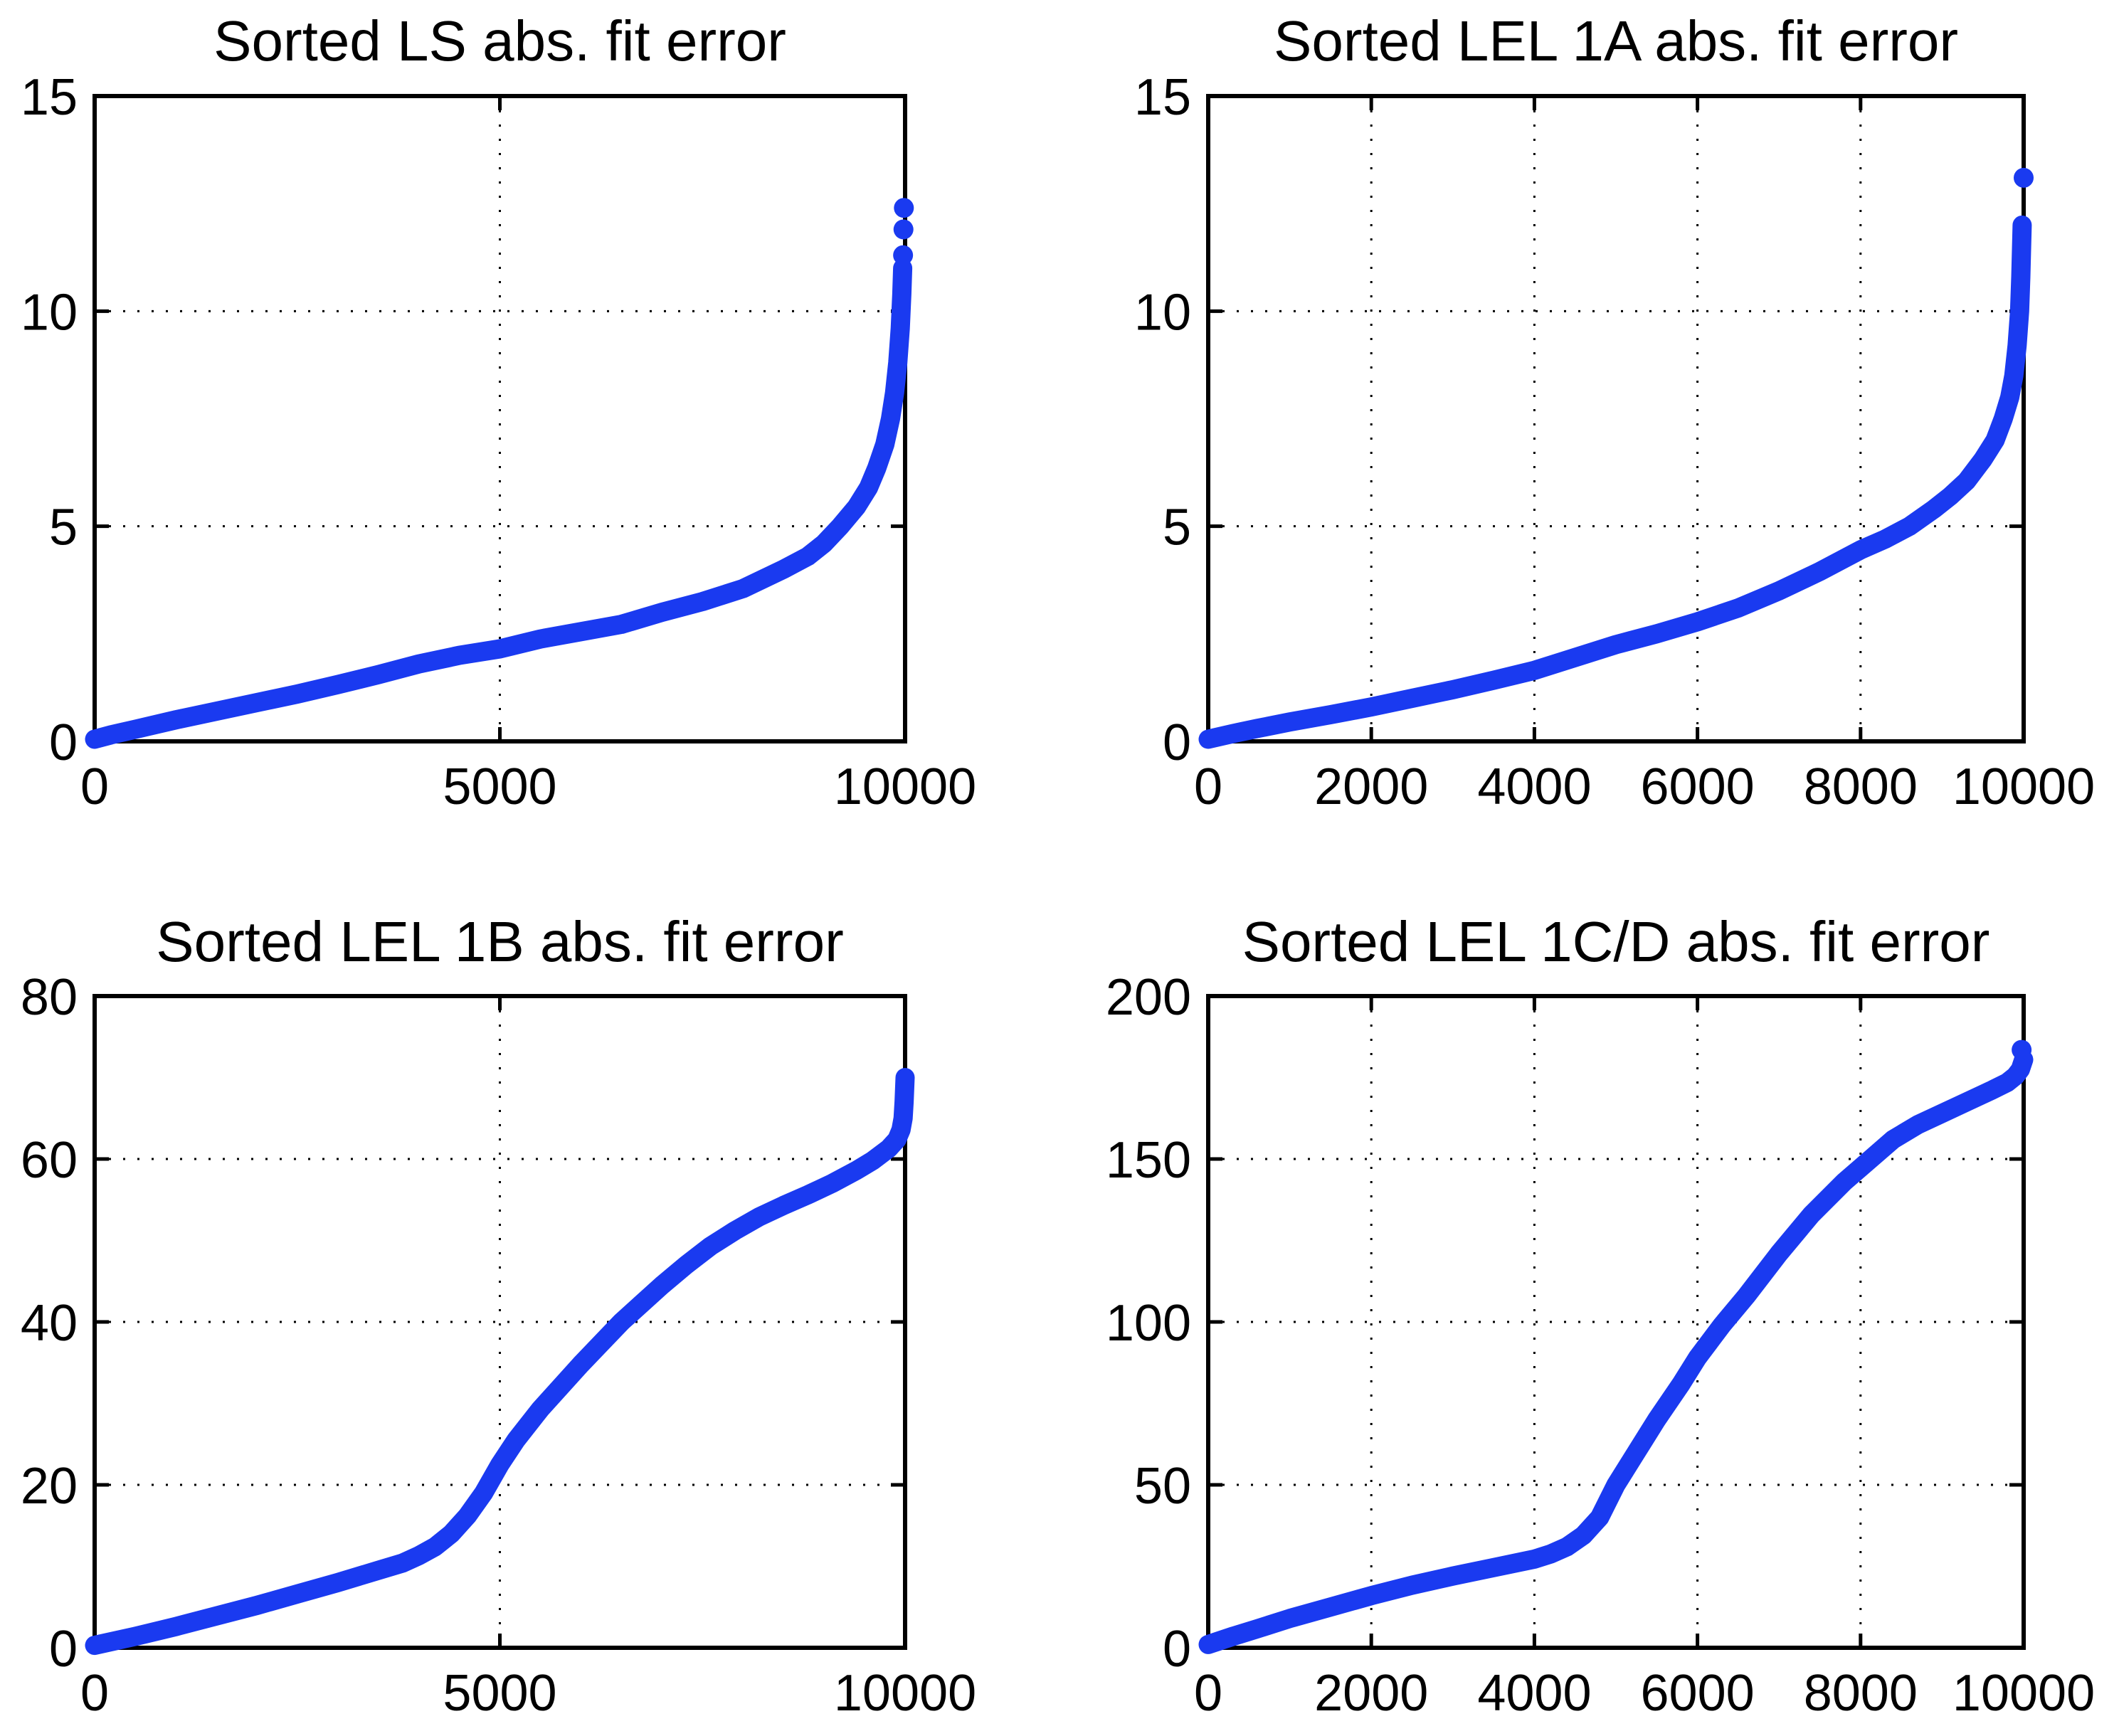 Image resolution: width=2119 pixels, height=1736 pixels. I want to click on plot-title-ls: Sorted LS abs. fit error, so click(499, 41).